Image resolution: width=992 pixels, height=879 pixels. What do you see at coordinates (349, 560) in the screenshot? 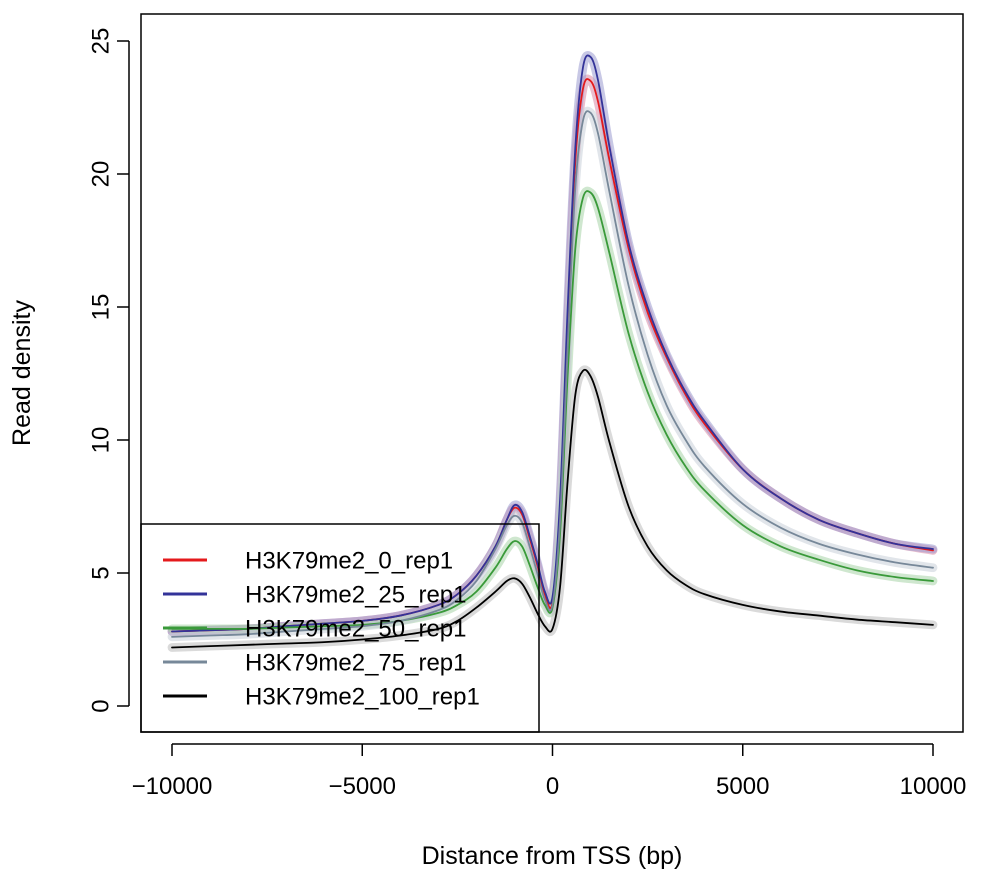
I see `legend-label-0: H3K79me2_0_rep1` at bounding box center [349, 560].